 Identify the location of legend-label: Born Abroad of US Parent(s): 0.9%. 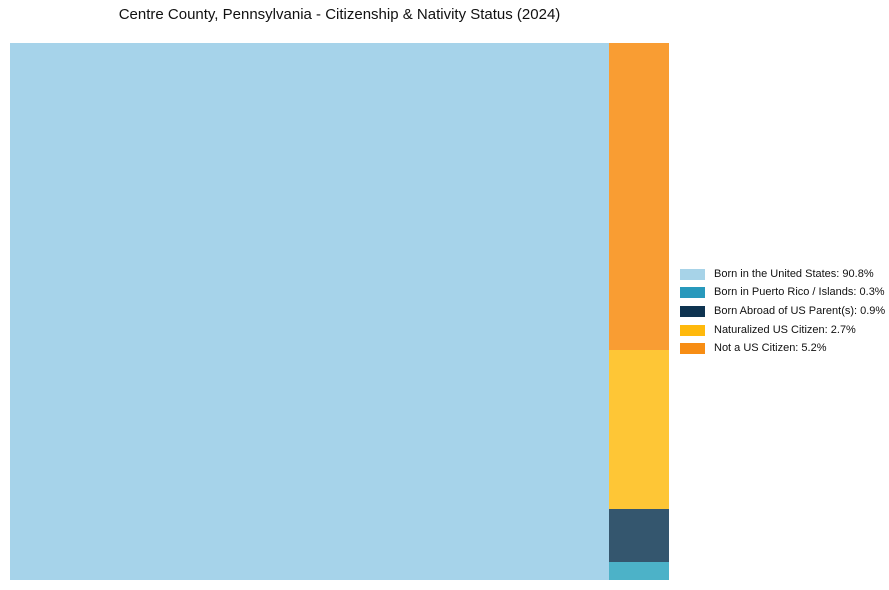
(800, 310).